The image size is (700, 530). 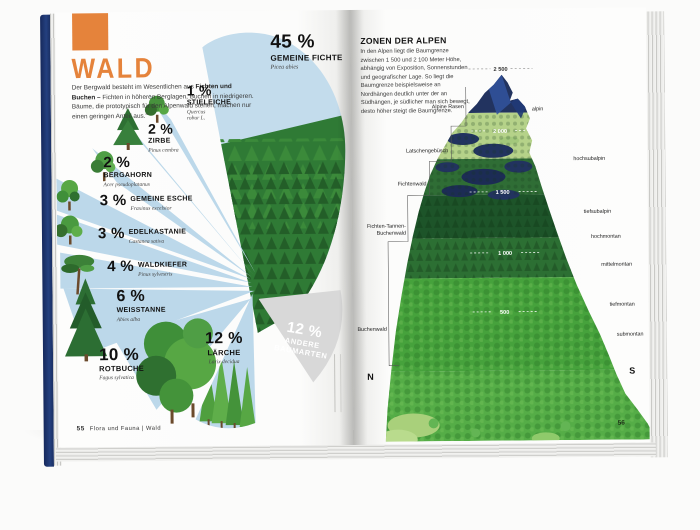 What do you see at coordinates (632, 370) in the screenshot?
I see `compass-south-label: S` at bounding box center [632, 370].